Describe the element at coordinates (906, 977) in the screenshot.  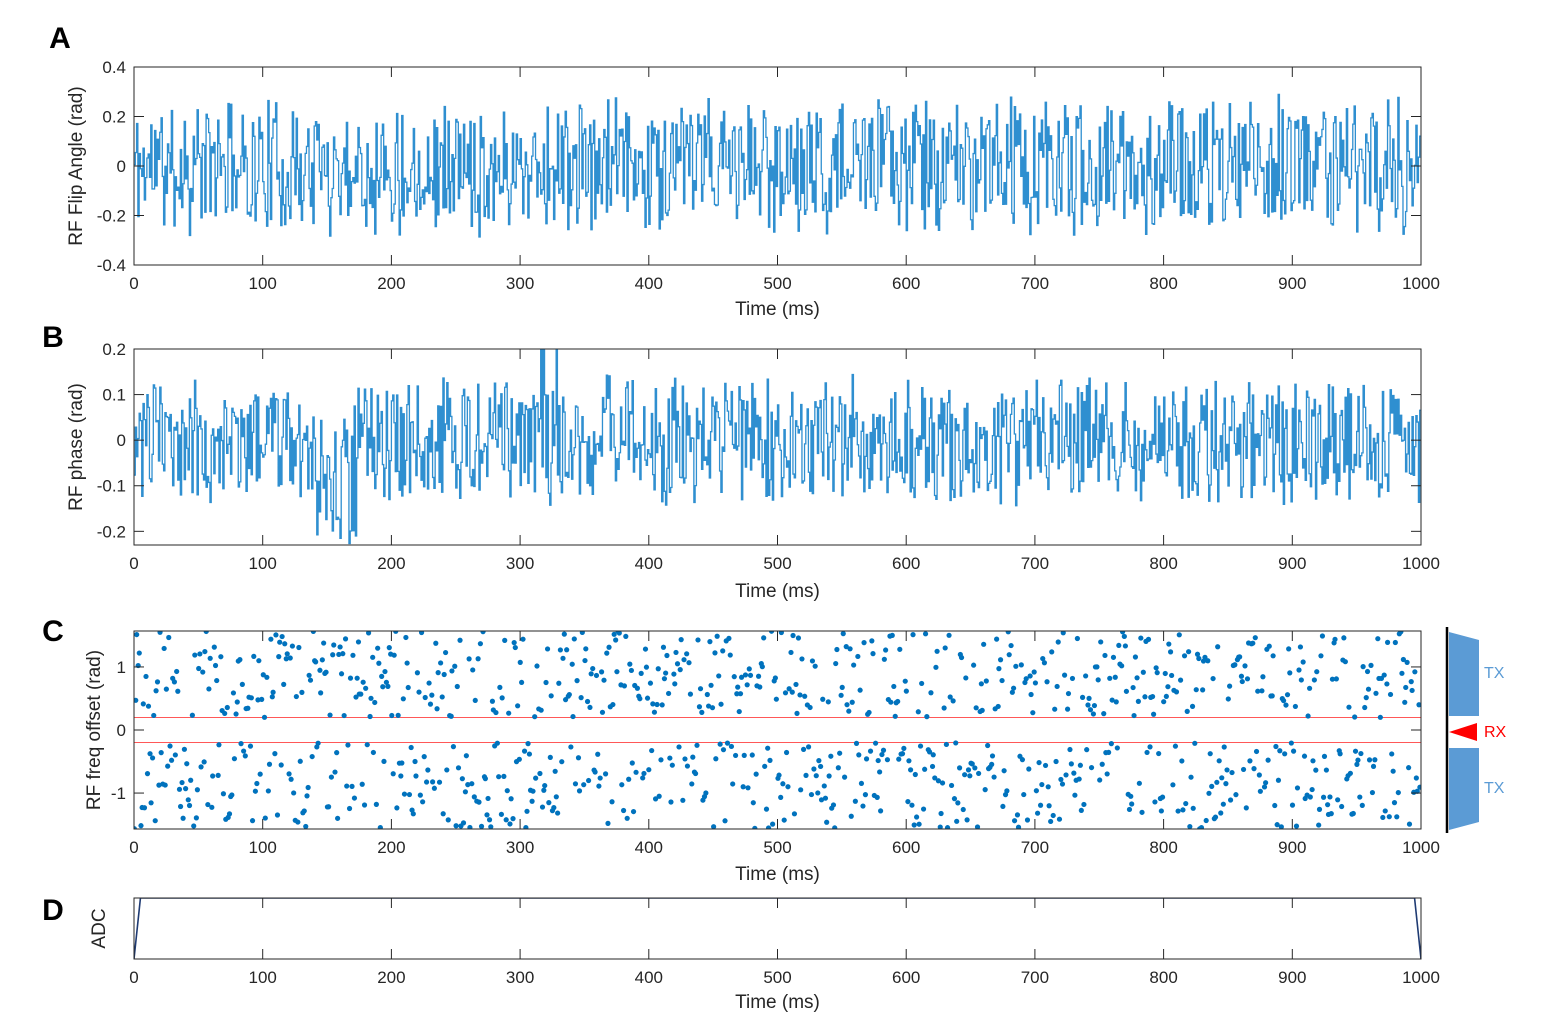
I see `plot-d-xtick-label: 600` at that location.